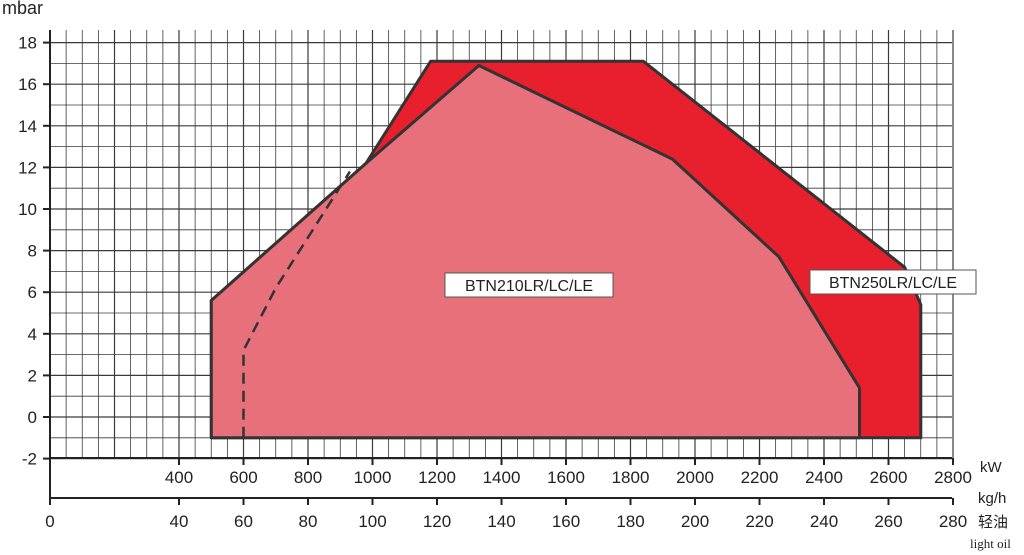 The width and height of the screenshot is (1024, 555). Describe the element at coordinates (32, 375) in the screenshot. I see `y-tick-label: 2` at that location.